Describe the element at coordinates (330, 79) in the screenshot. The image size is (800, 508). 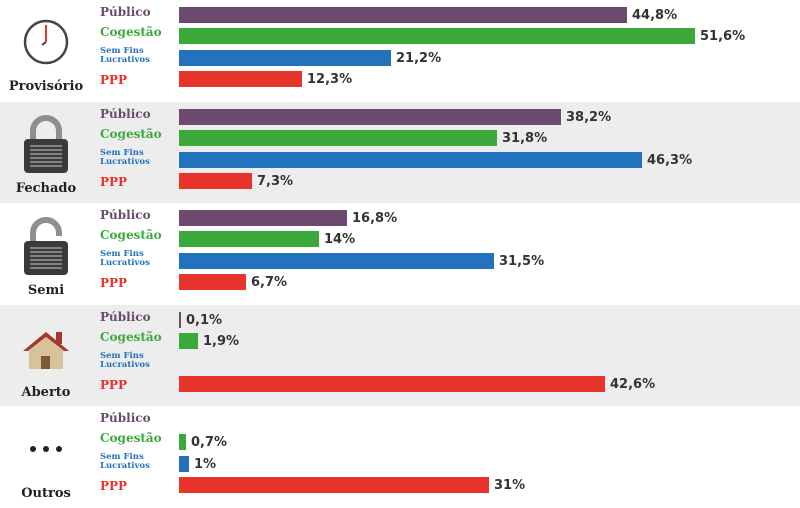
I see `data-label-provisorio-ppp: 12,3%` at that location.